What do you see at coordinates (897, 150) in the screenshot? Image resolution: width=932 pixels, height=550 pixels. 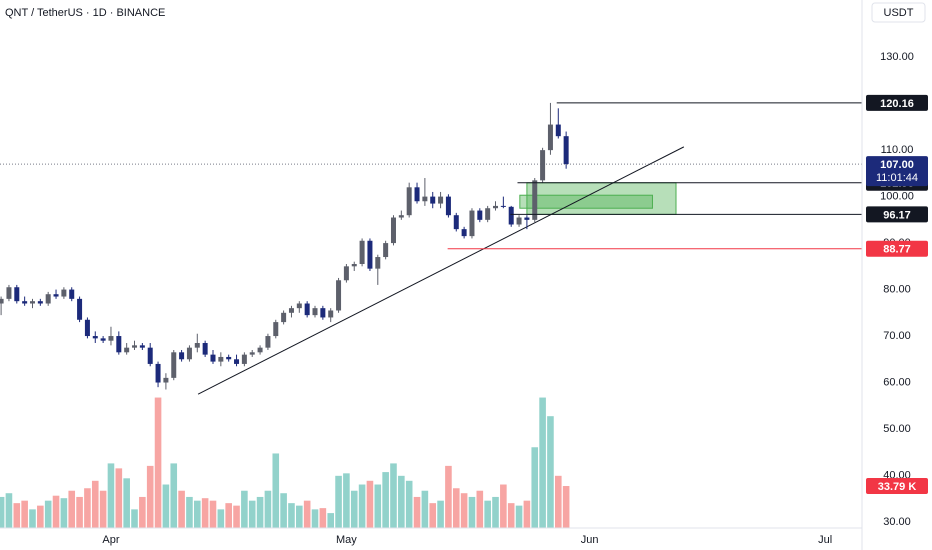 I see `y-tick-label: 110.00` at bounding box center [897, 150].